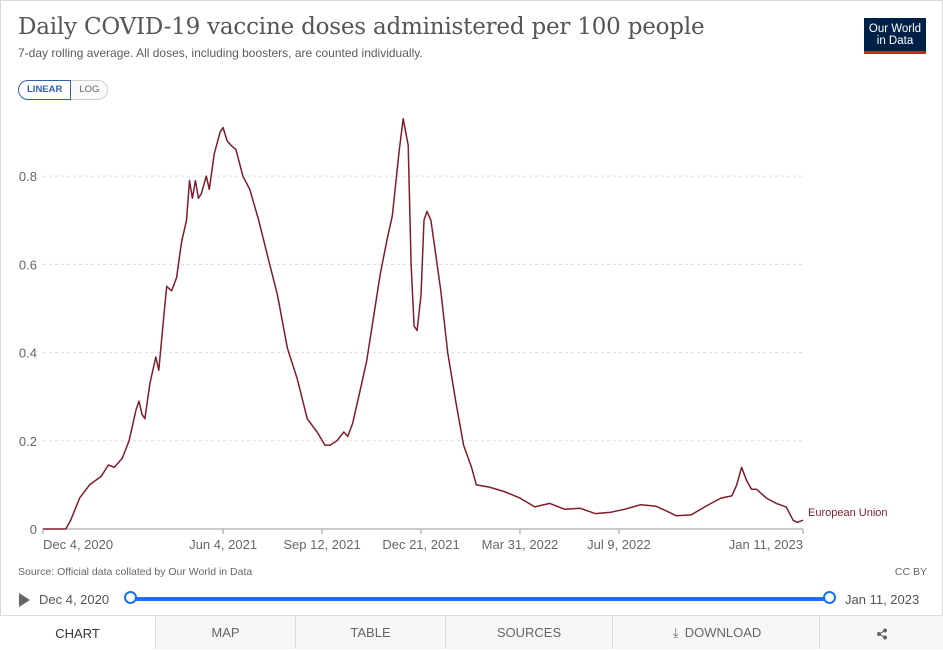  Describe the element at coordinates (90, 90) in the screenshot. I see `log-scale-button: LOG` at that location.